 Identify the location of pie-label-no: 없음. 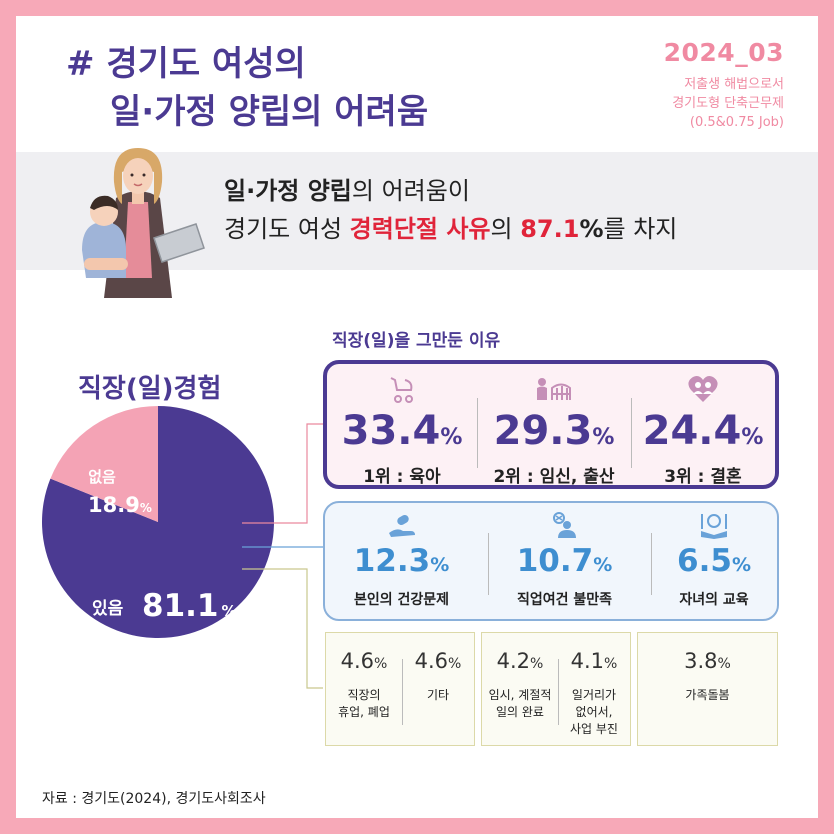
(102, 477).